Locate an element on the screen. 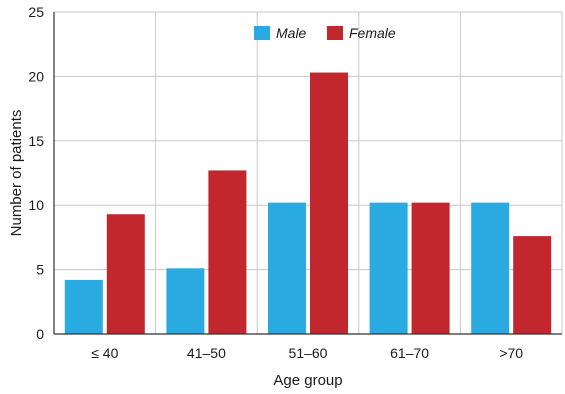 Image resolution: width=565 pixels, height=394 pixels. y-tick-label: 25 is located at coordinates (36, 12).